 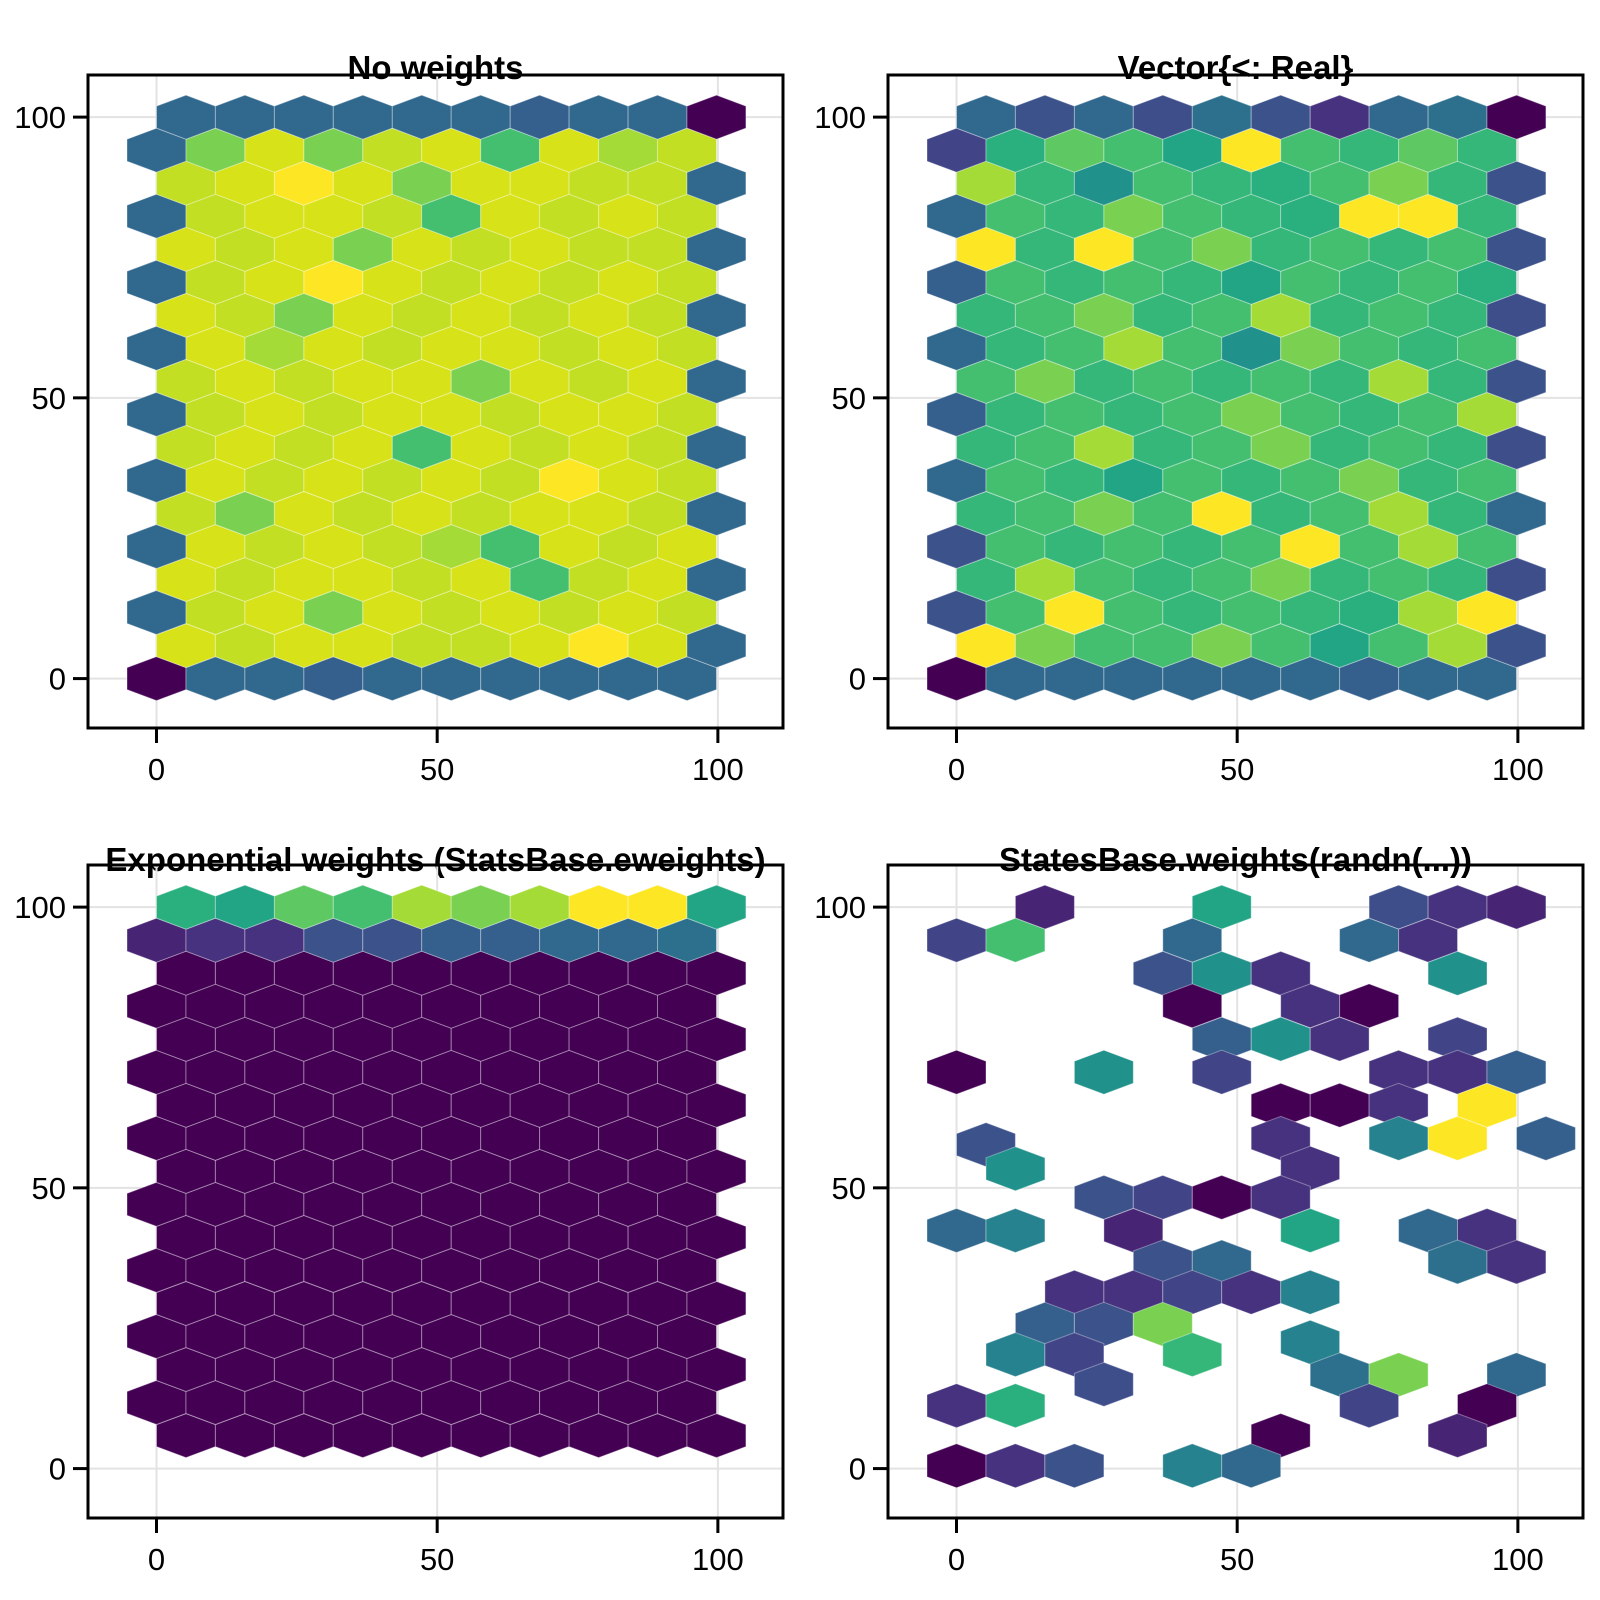 What do you see at coordinates (1235, 68) in the screenshot?
I see `plot-title: Vector{<: Real}` at bounding box center [1235, 68].